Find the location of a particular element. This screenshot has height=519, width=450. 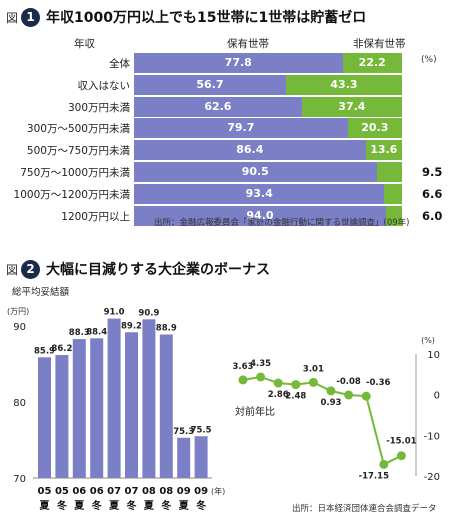

figure-2-heading: 図 2 大幅に目減りする大企業のボーナス is located at coordinates (138, 269).